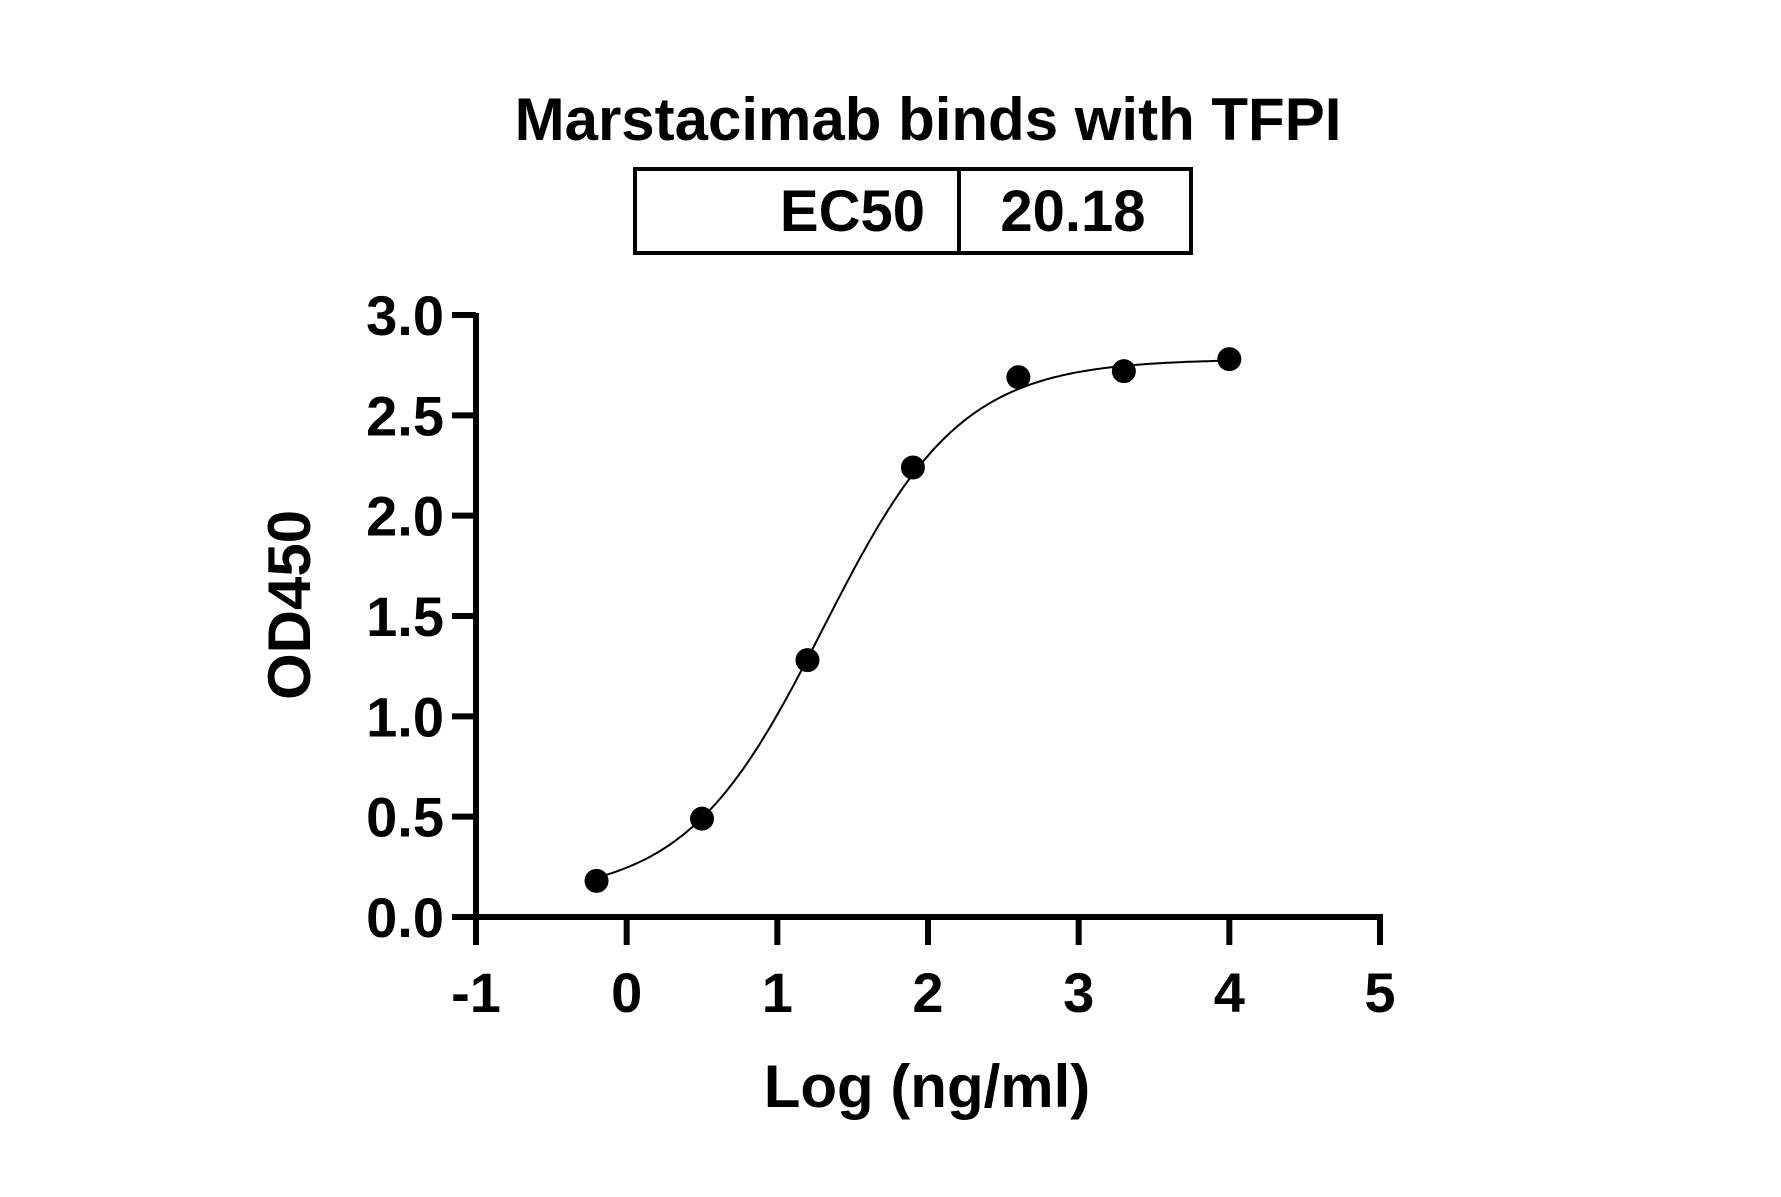 The image size is (1781, 1197). What do you see at coordinates (1078, 992) in the screenshot?
I see `x-tick-label: 3` at bounding box center [1078, 992].